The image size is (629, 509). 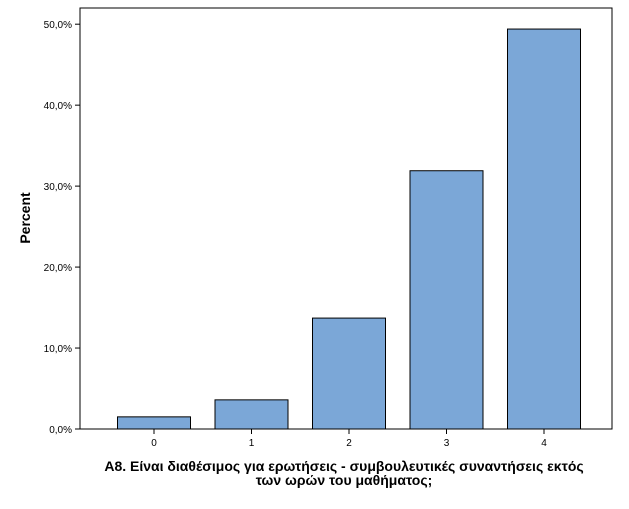 I want to click on x-axis-title-line-2: των ωρών του μαθήματος;, so click(x=344, y=480).